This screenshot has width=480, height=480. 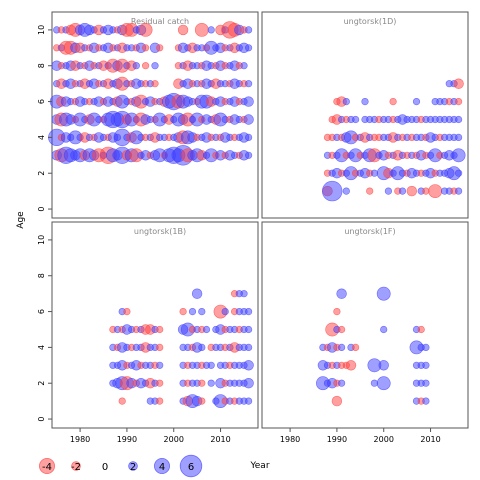 What do you see at coordinates (127, 439) in the screenshot?
I see `x-tick-label: 1990` at bounding box center [127, 439].